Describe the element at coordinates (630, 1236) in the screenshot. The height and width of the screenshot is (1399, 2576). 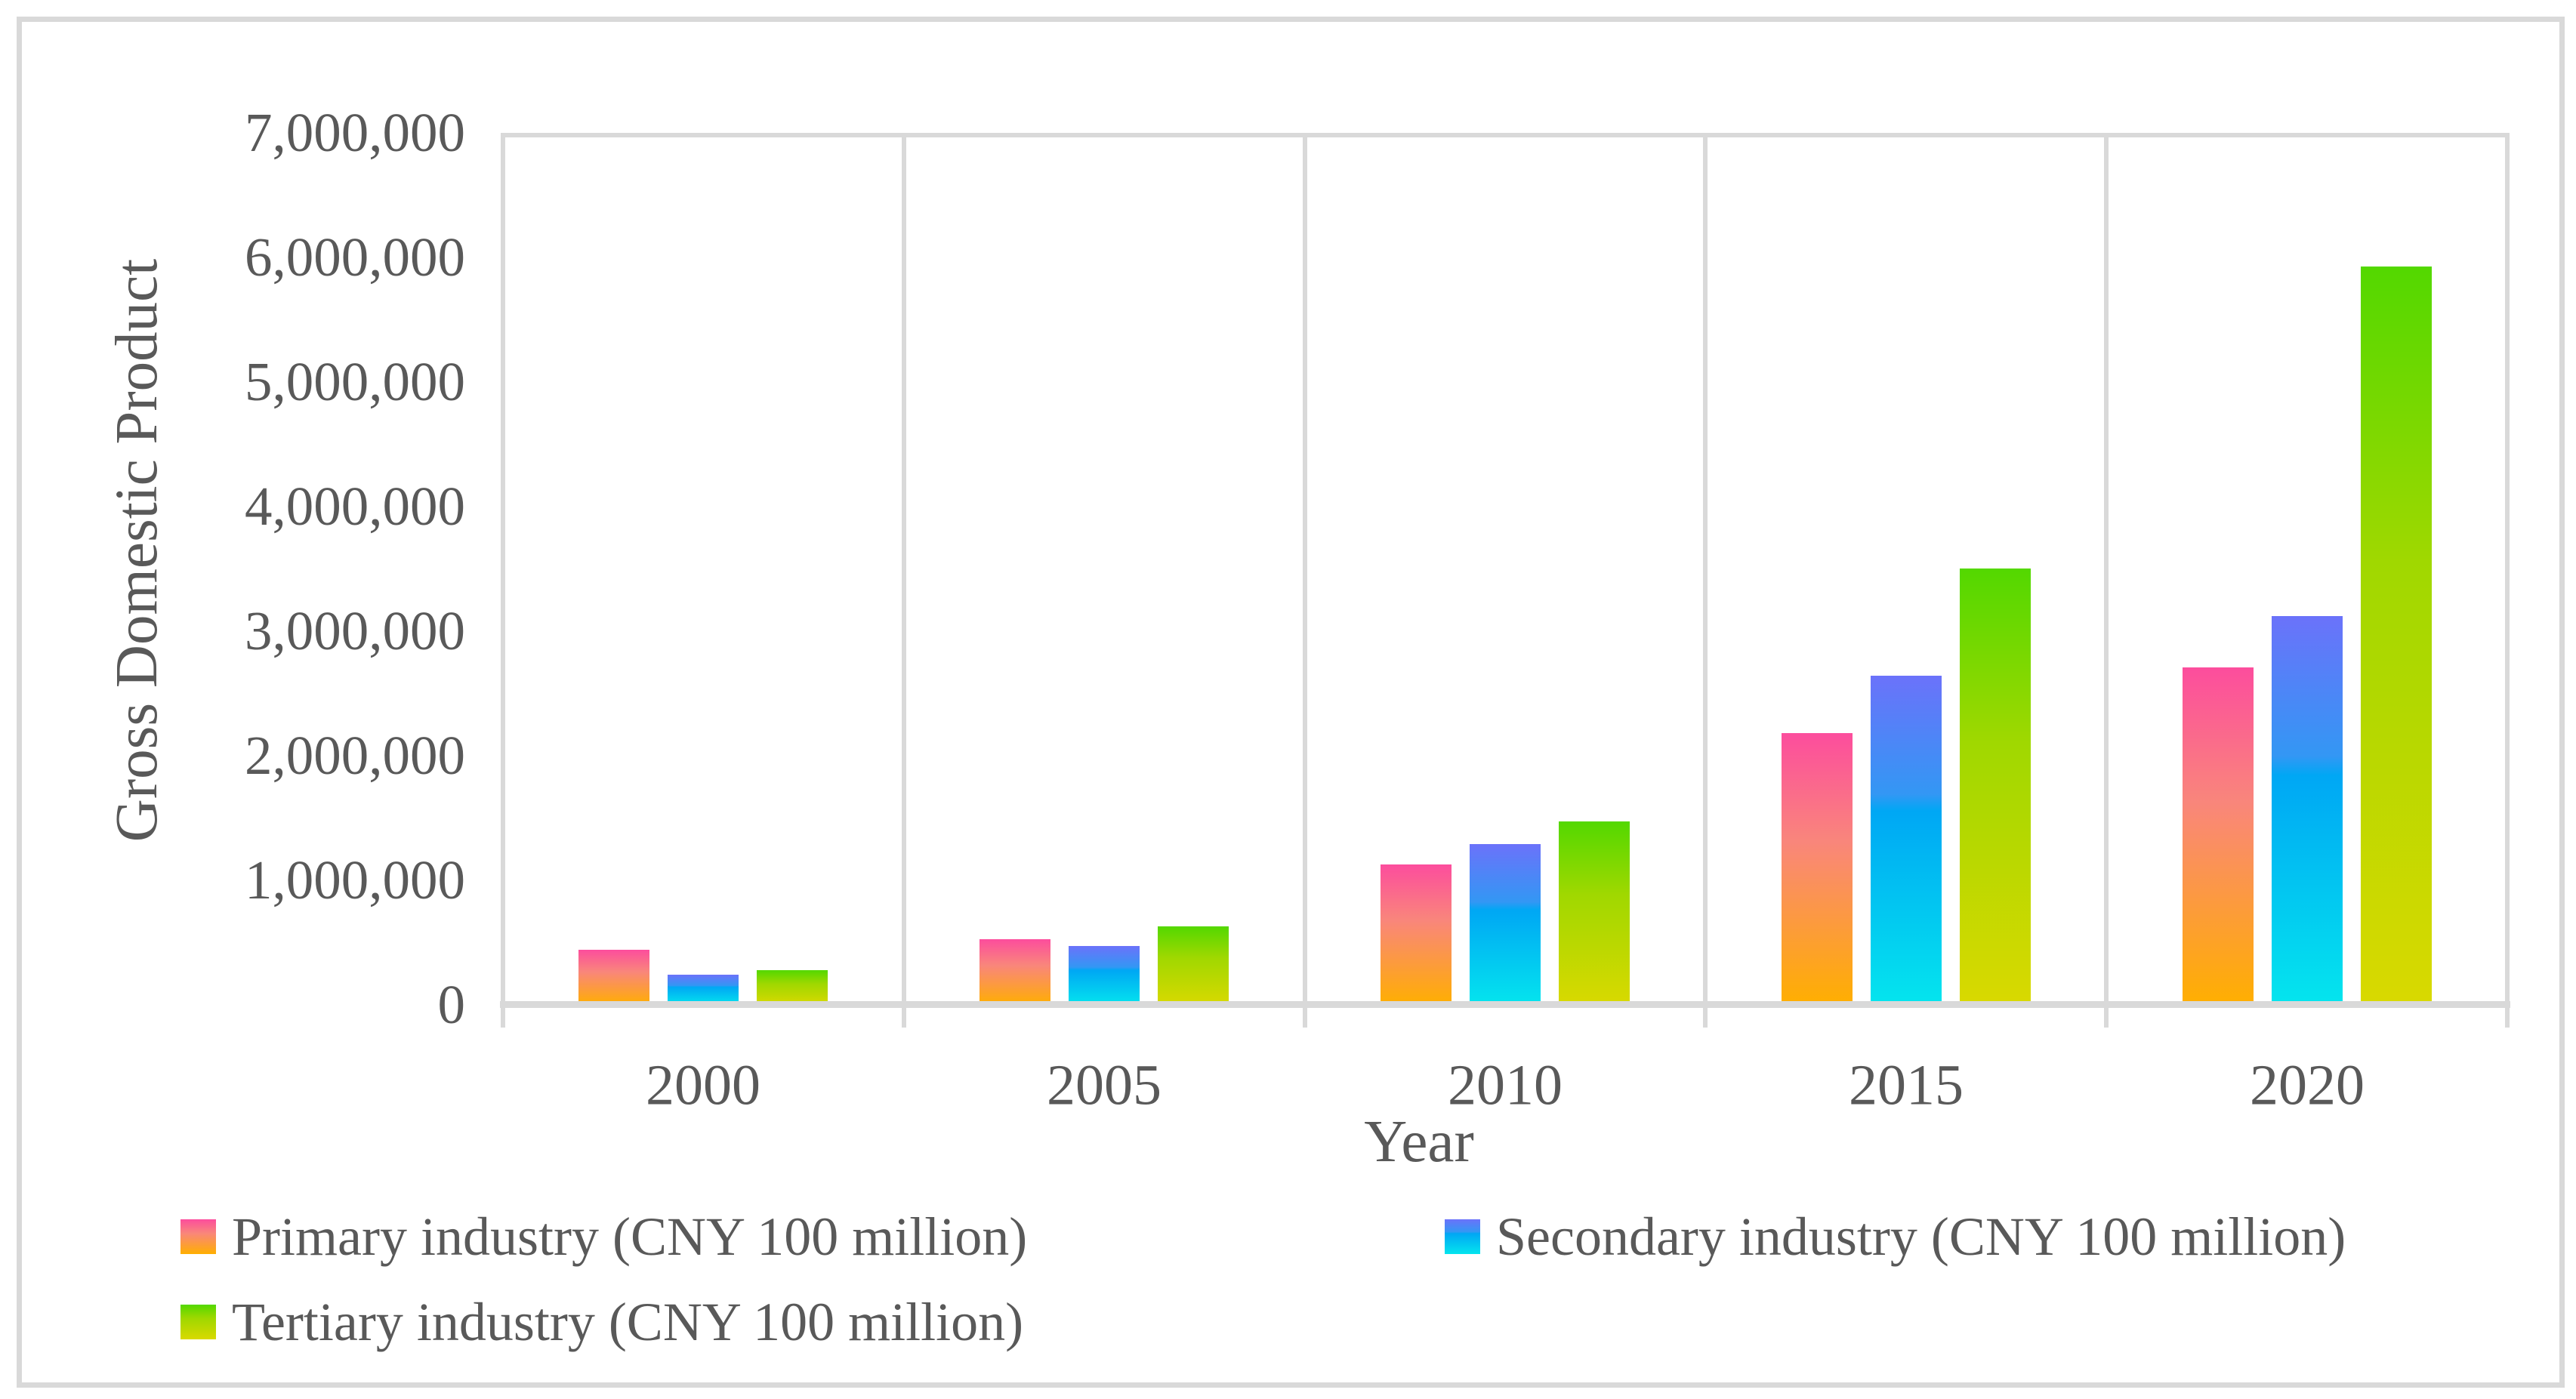
I see `legend-label-primary: Primary industry (CNY 100 million)` at that location.